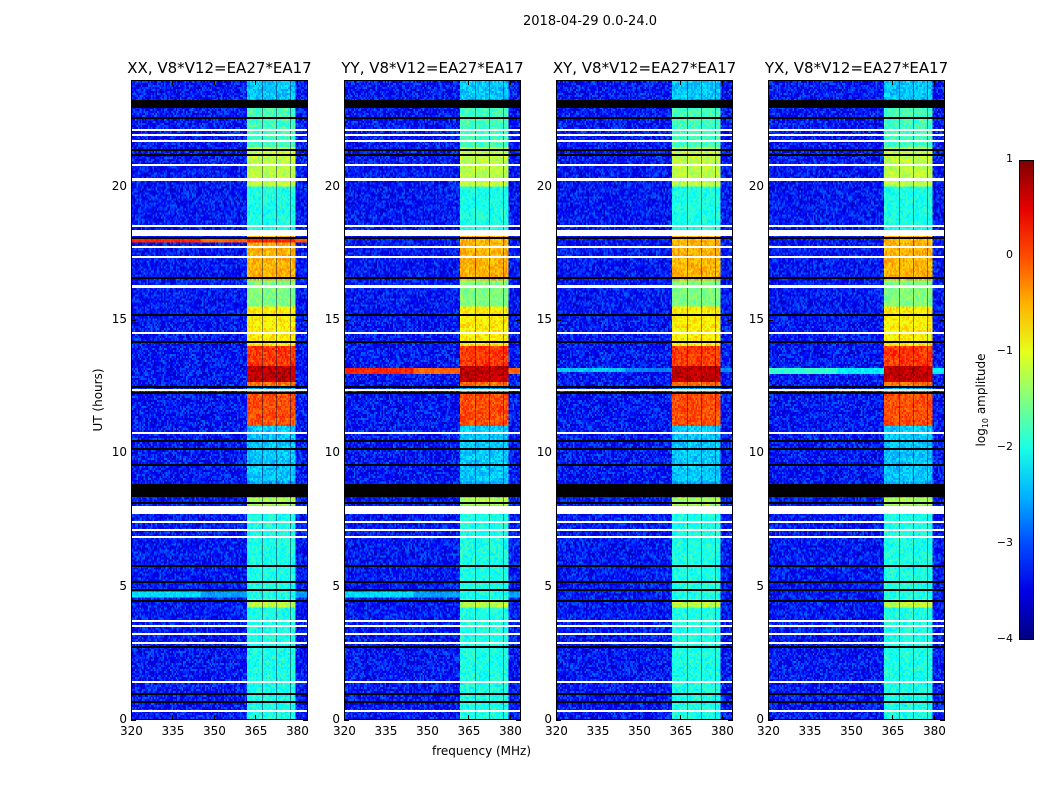 The width and height of the screenshot is (1050, 800). What do you see at coordinates (590, 21) in the screenshot?
I see `figure-title: 2018-04-29 0.0-24.0` at bounding box center [590, 21].